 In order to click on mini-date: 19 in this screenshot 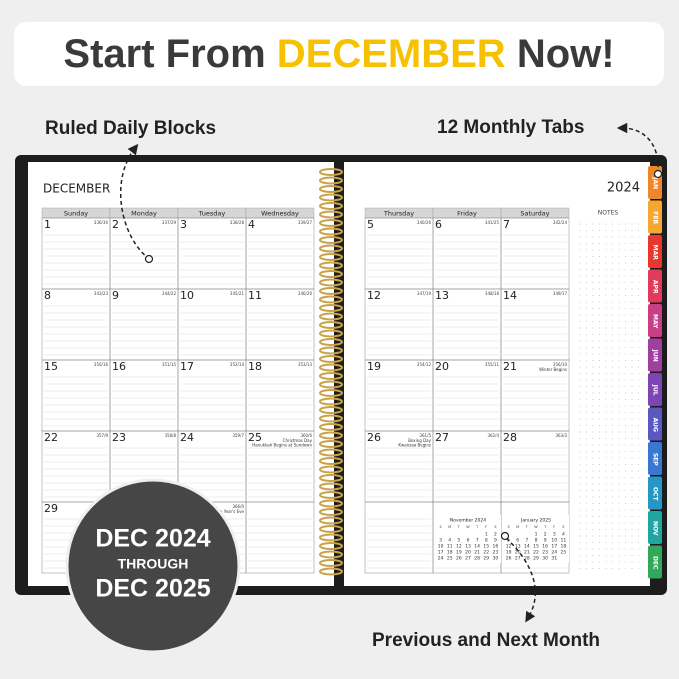, I will do `click(509, 553)`.